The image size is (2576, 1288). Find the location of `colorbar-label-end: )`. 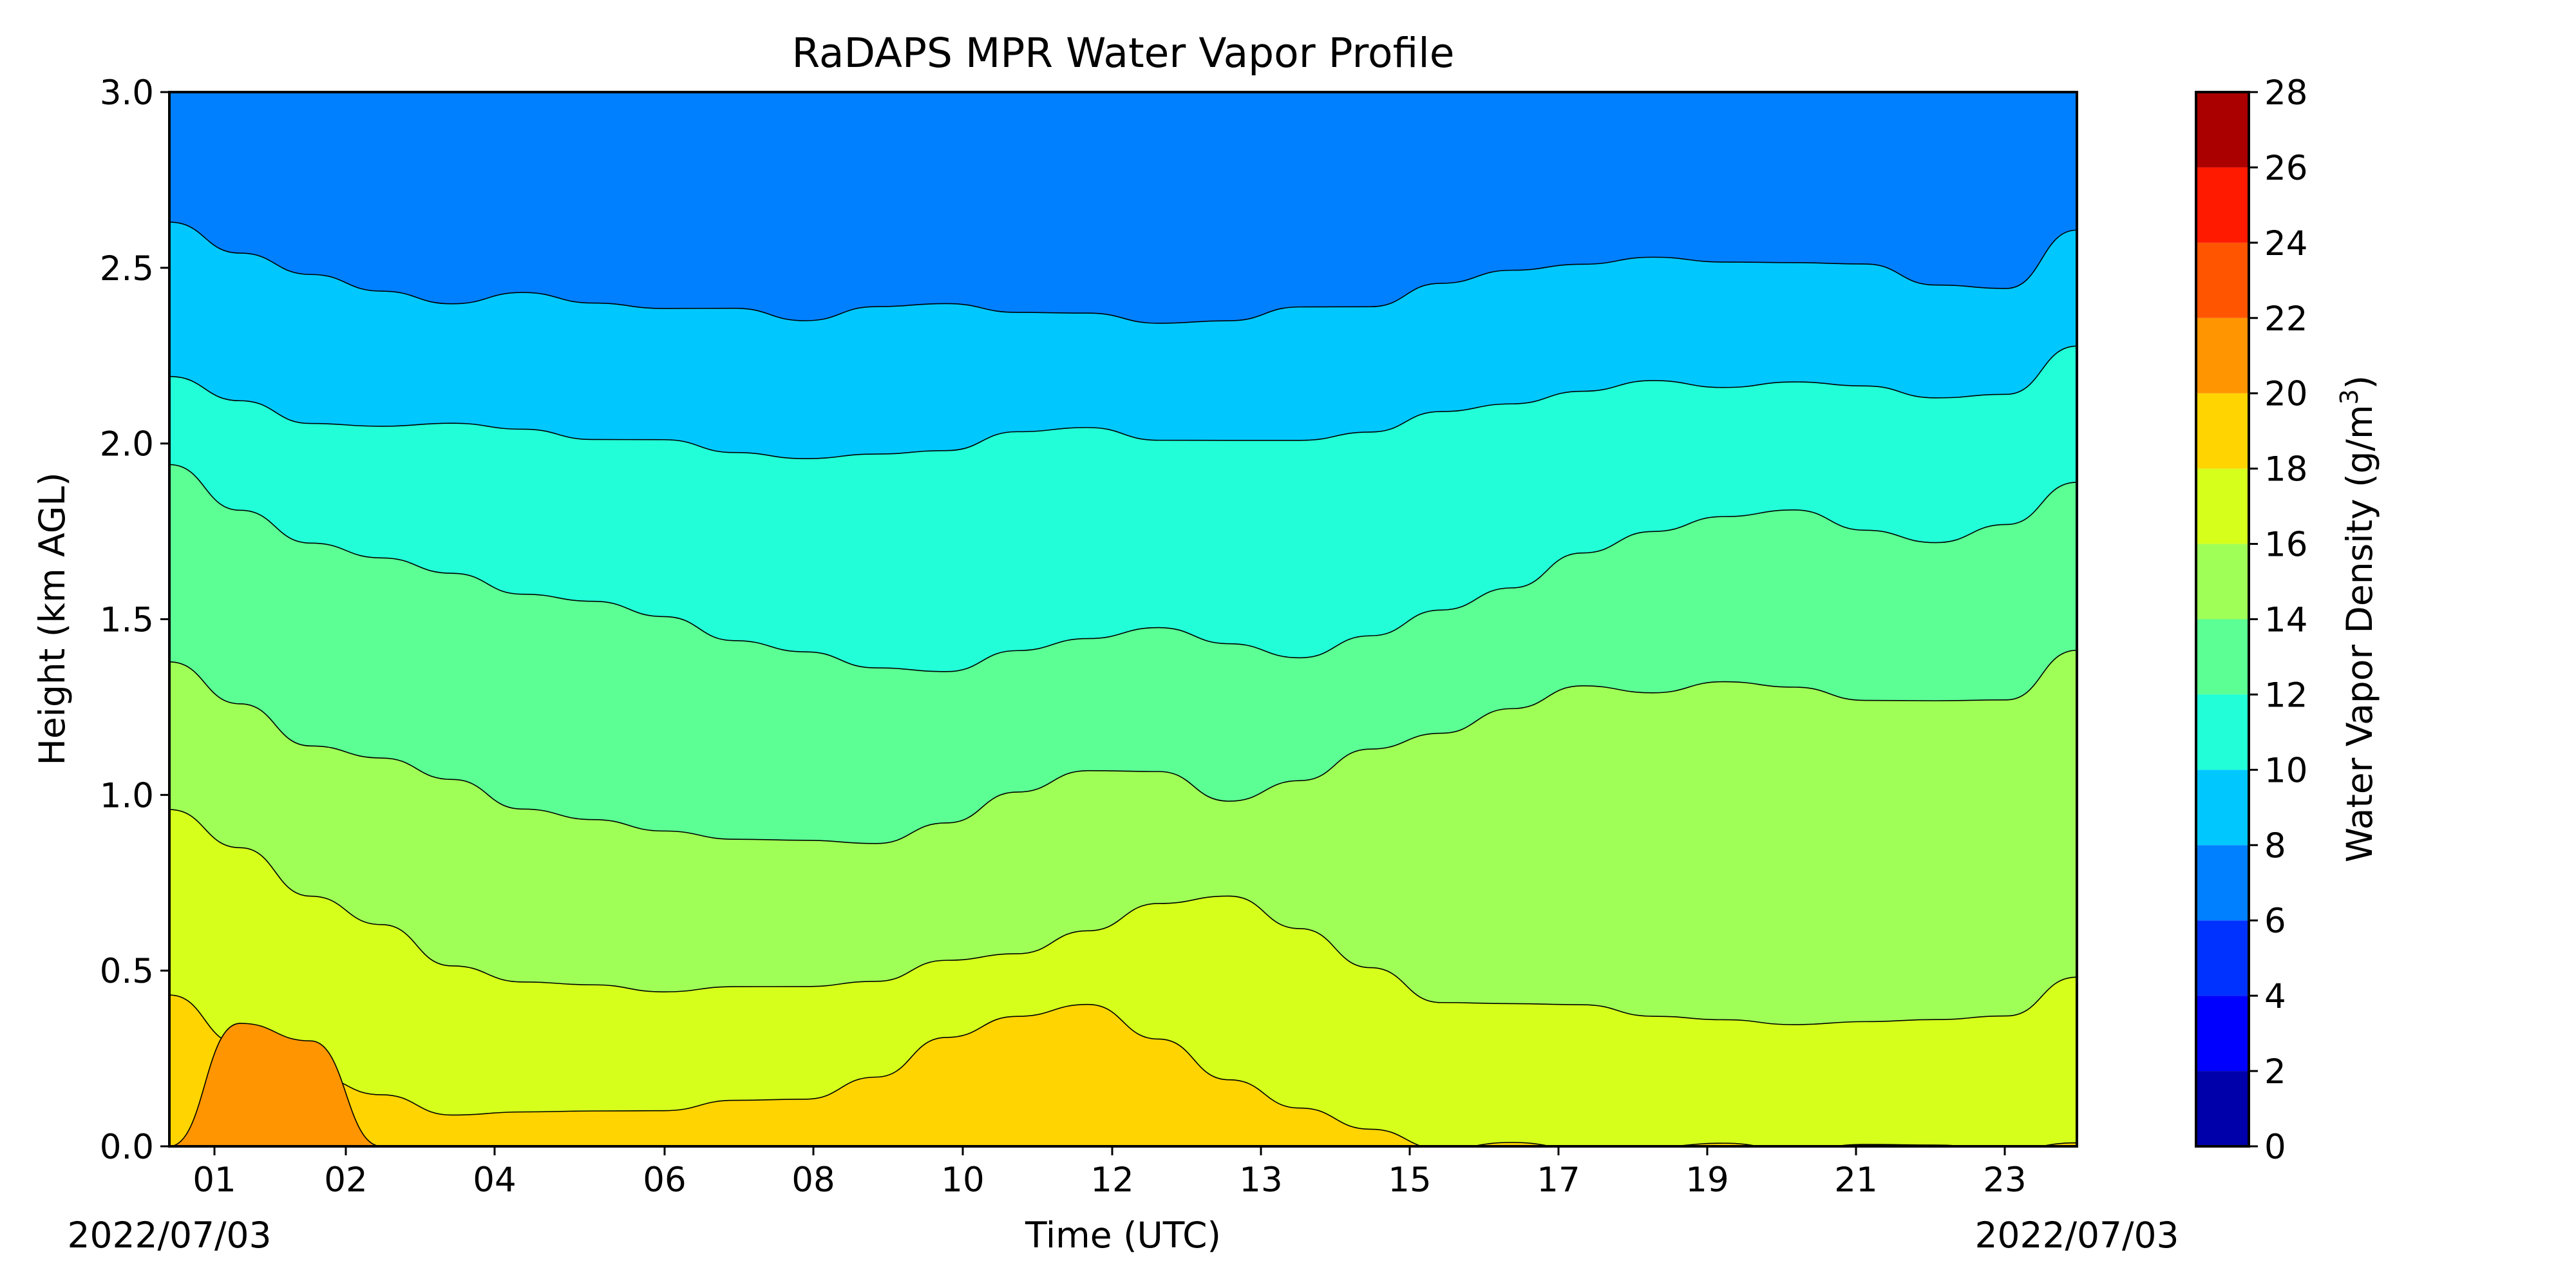

colorbar-label-end: ) is located at coordinates (2359, 382).